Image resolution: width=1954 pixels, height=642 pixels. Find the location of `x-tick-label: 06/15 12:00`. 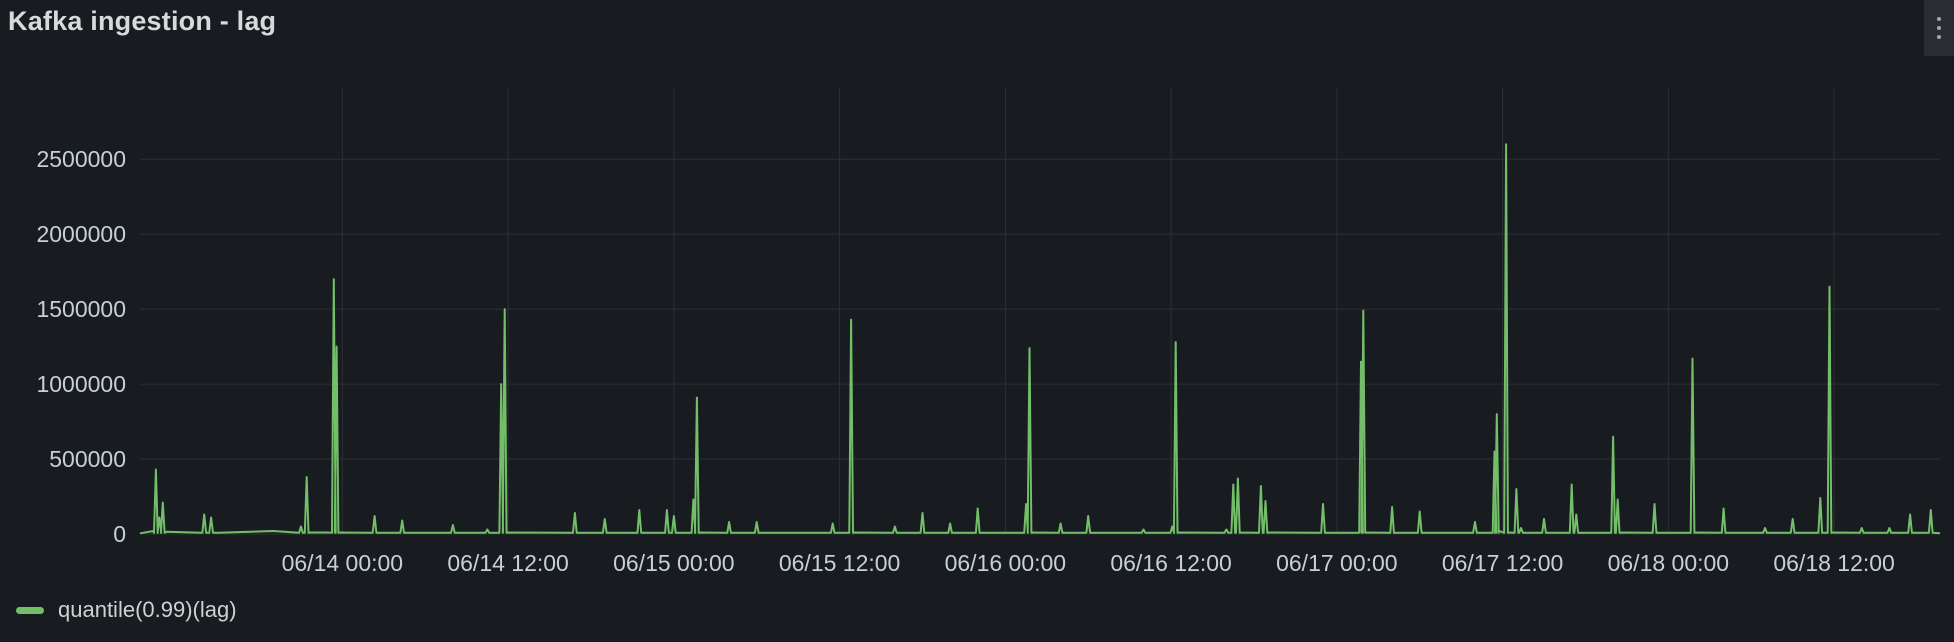

x-tick-label: 06/15 12:00 is located at coordinates (840, 563).